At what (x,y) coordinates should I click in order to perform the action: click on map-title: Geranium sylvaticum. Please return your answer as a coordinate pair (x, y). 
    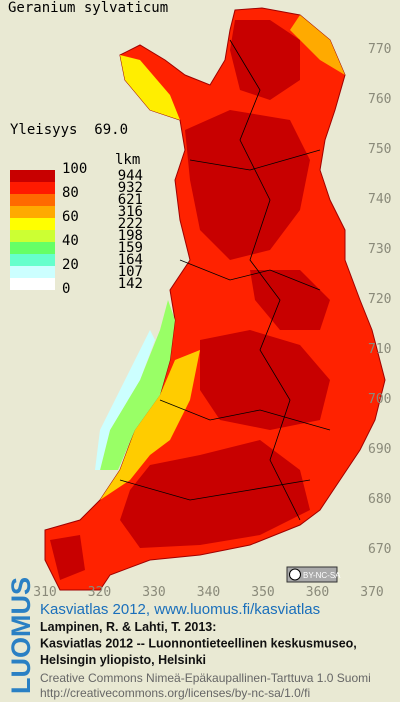
    Looking at the image, I should click on (88, 8).